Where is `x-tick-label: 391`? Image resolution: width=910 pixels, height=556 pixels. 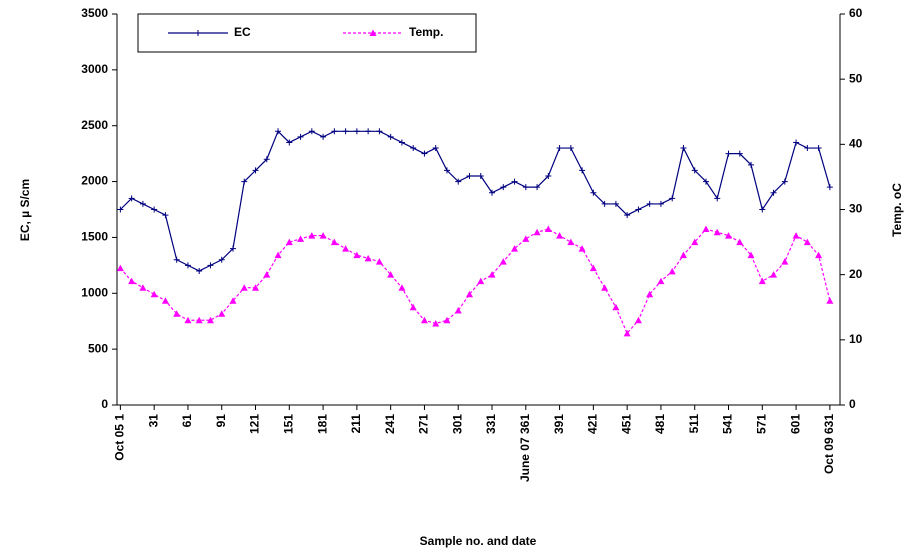
x-tick-label: 391 is located at coordinates (559, 424).